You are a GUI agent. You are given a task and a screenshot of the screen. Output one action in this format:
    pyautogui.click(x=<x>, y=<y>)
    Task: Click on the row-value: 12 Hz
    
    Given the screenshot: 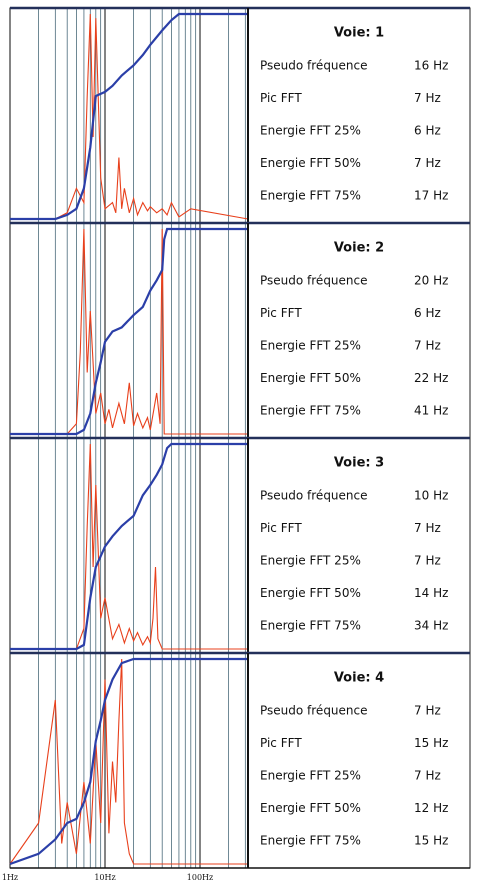 What is the action you would take?
    pyautogui.click(x=431, y=808)
    